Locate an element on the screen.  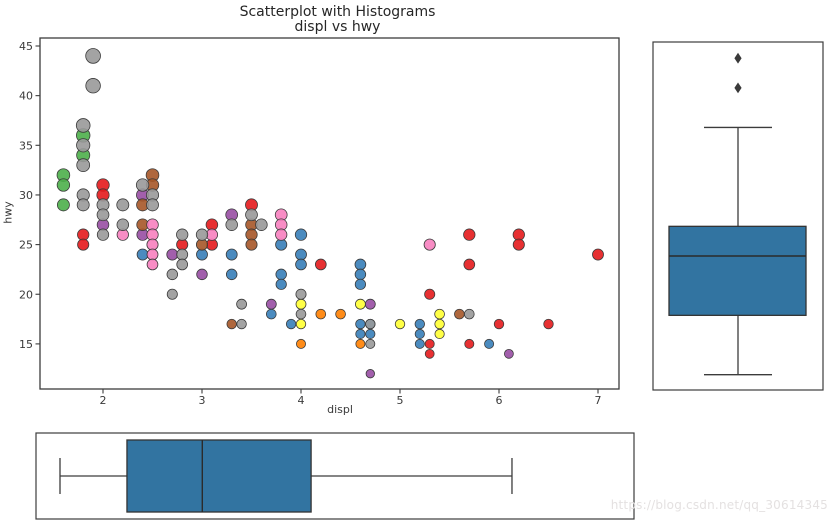
y-tick-label: 30 is located at coordinates (26, 195).